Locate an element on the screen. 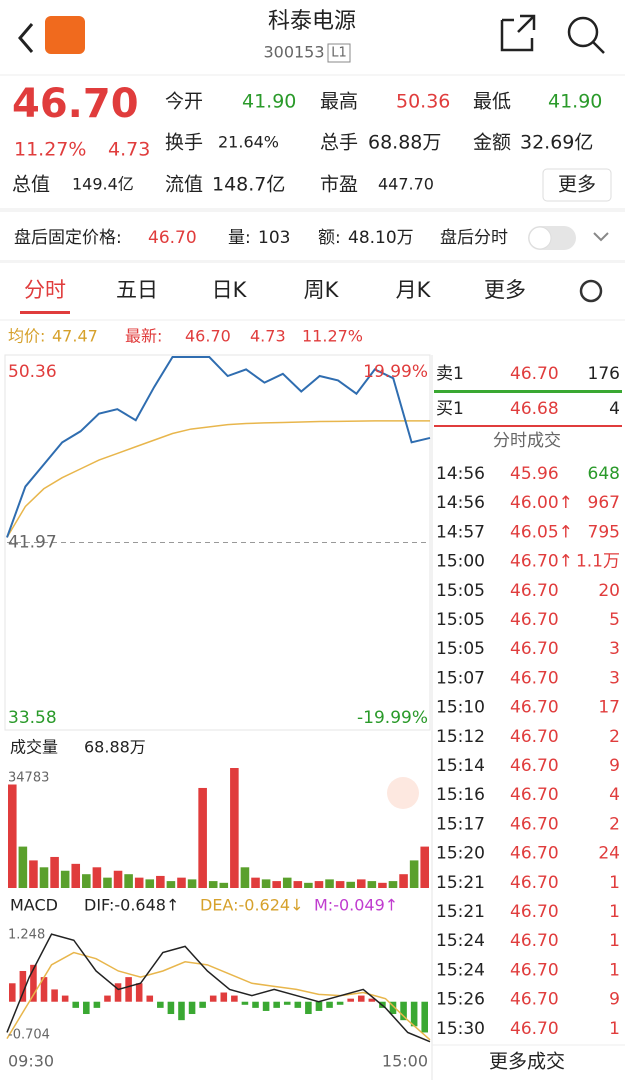 The image size is (625, 1080). book-side: 卖1 is located at coordinates (450, 374).